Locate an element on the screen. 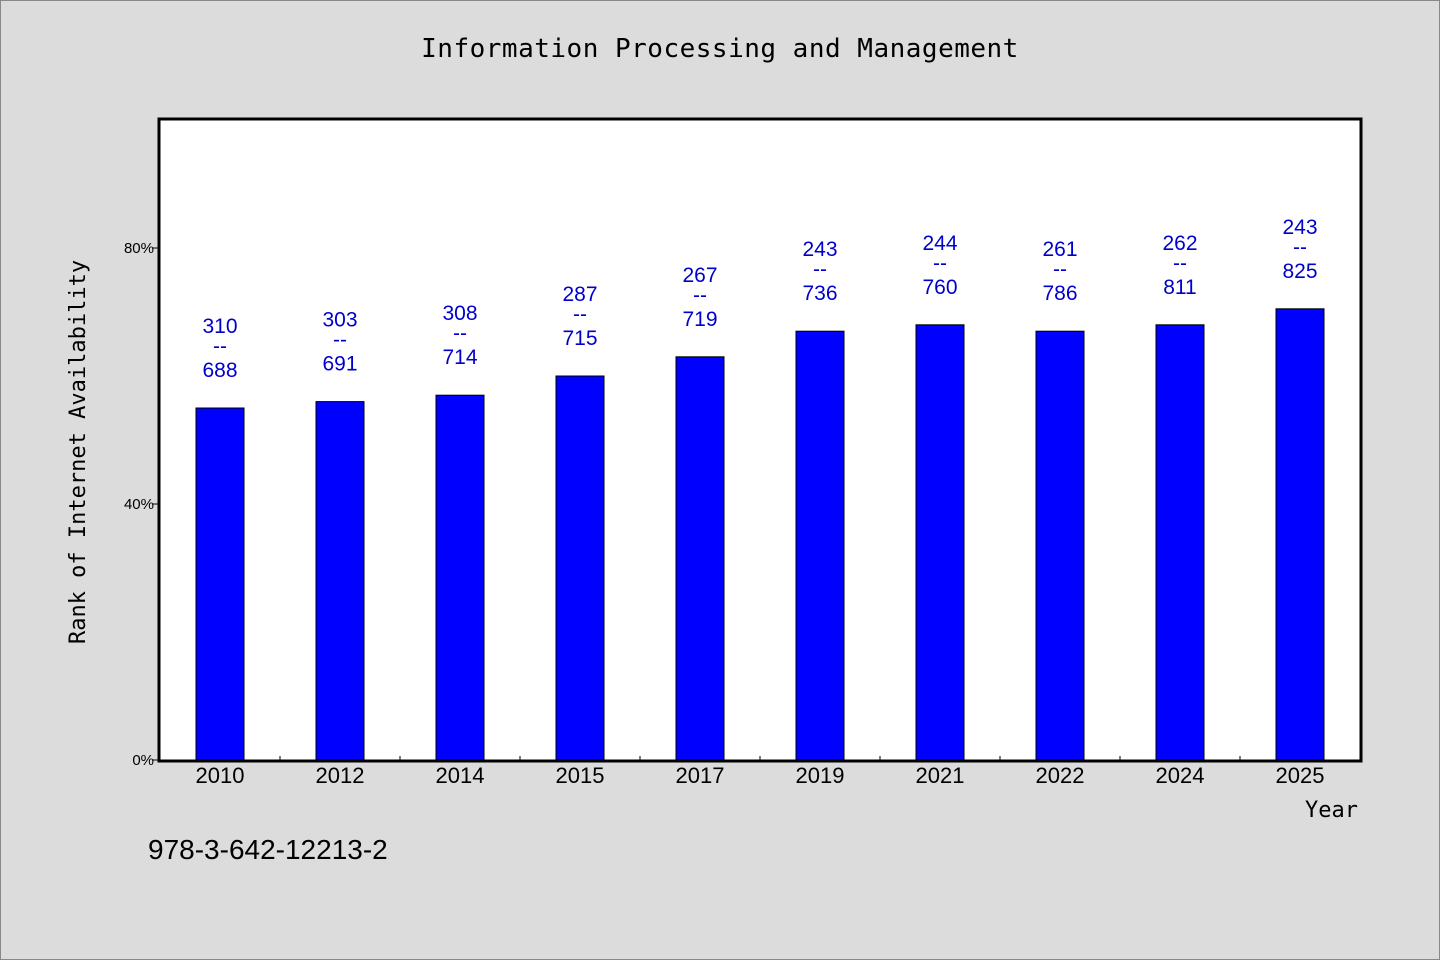 This screenshot has height=960, width=1440. bar-2017 is located at coordinates (700, 558).